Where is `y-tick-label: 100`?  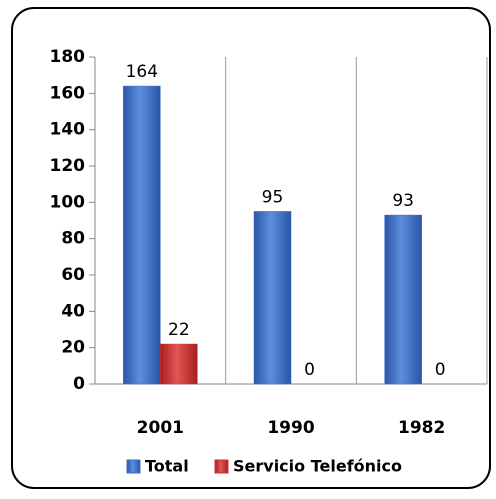
y-tick-label: 100 is located at coordinates (68, 202).